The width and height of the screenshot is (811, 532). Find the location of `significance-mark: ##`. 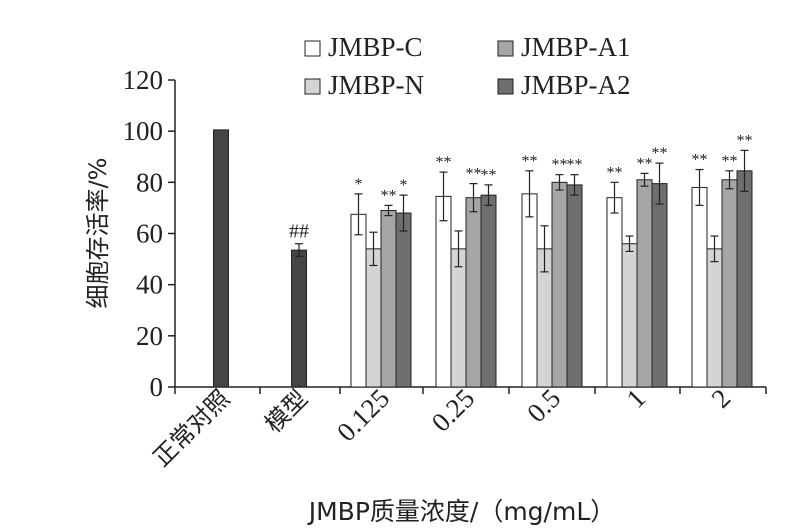

significance-mark: ## is located at coordinates (299, 232).